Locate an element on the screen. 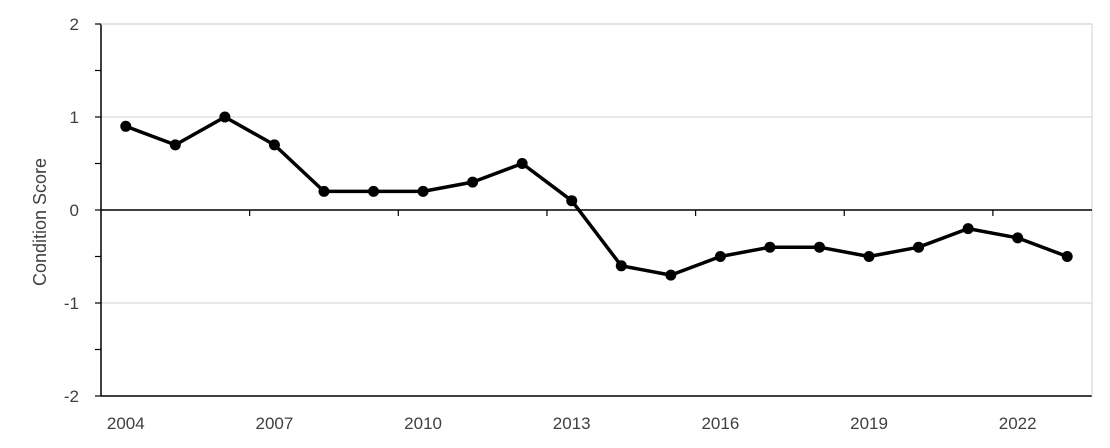 The height and width of the screenshot is (448, 1110). x-tick-label: 2016 is located at coordinates (720, 423).